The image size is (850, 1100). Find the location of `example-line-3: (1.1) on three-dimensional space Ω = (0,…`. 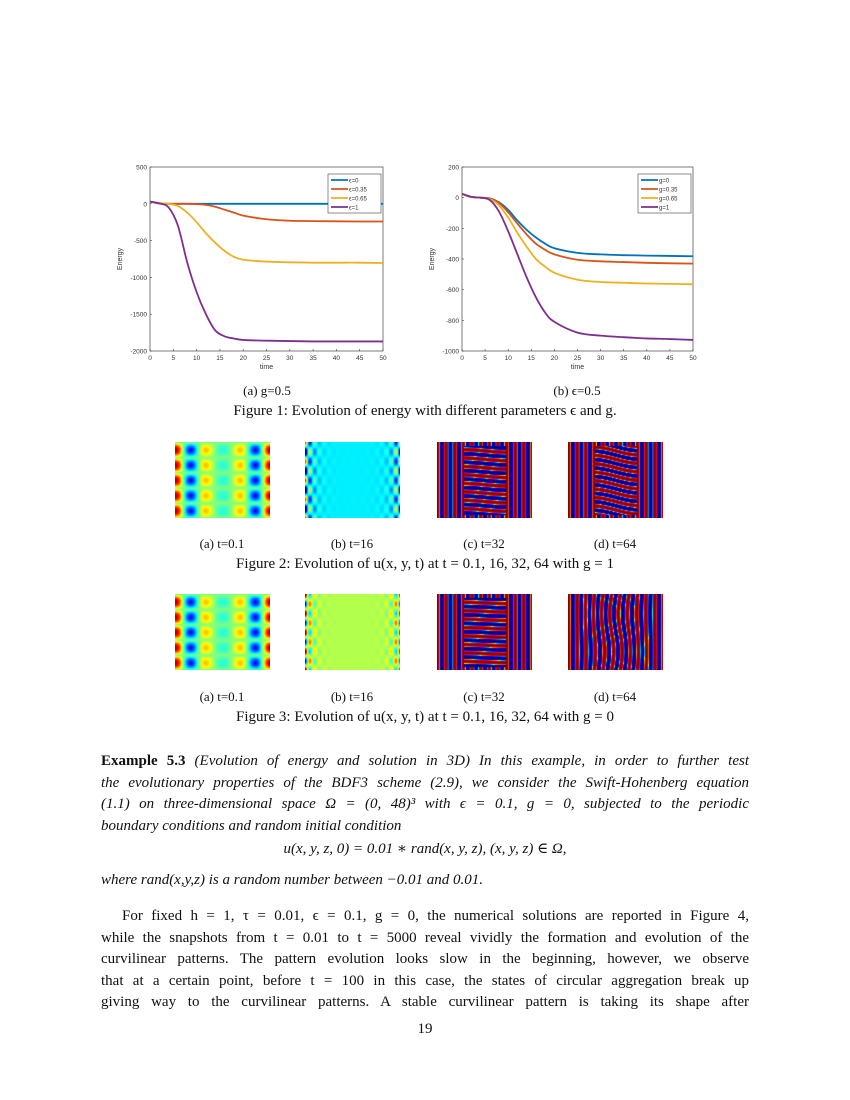

example-line-3: (1.1) on three-dimensional space Ω = (0,… is located at coordinates (425, 804).